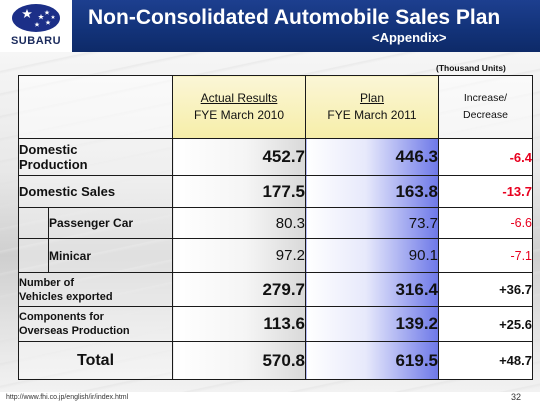 The height and width of the screenshot is (405, 540). I want to click on table-row: Domestic Sales 177.5 163.8 -13.7, so click(275, 191).